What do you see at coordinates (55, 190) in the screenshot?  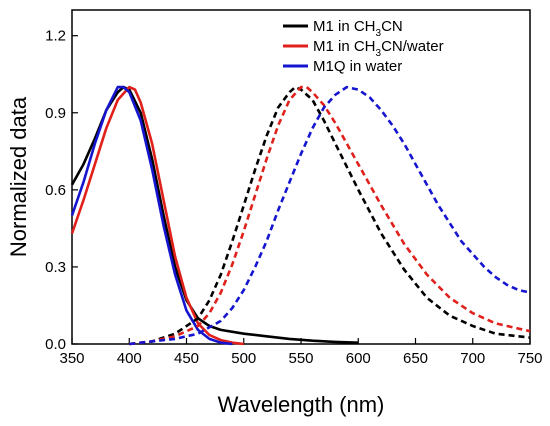 I see `y-tick-label: 0.6` at bounding box center [55, 190].